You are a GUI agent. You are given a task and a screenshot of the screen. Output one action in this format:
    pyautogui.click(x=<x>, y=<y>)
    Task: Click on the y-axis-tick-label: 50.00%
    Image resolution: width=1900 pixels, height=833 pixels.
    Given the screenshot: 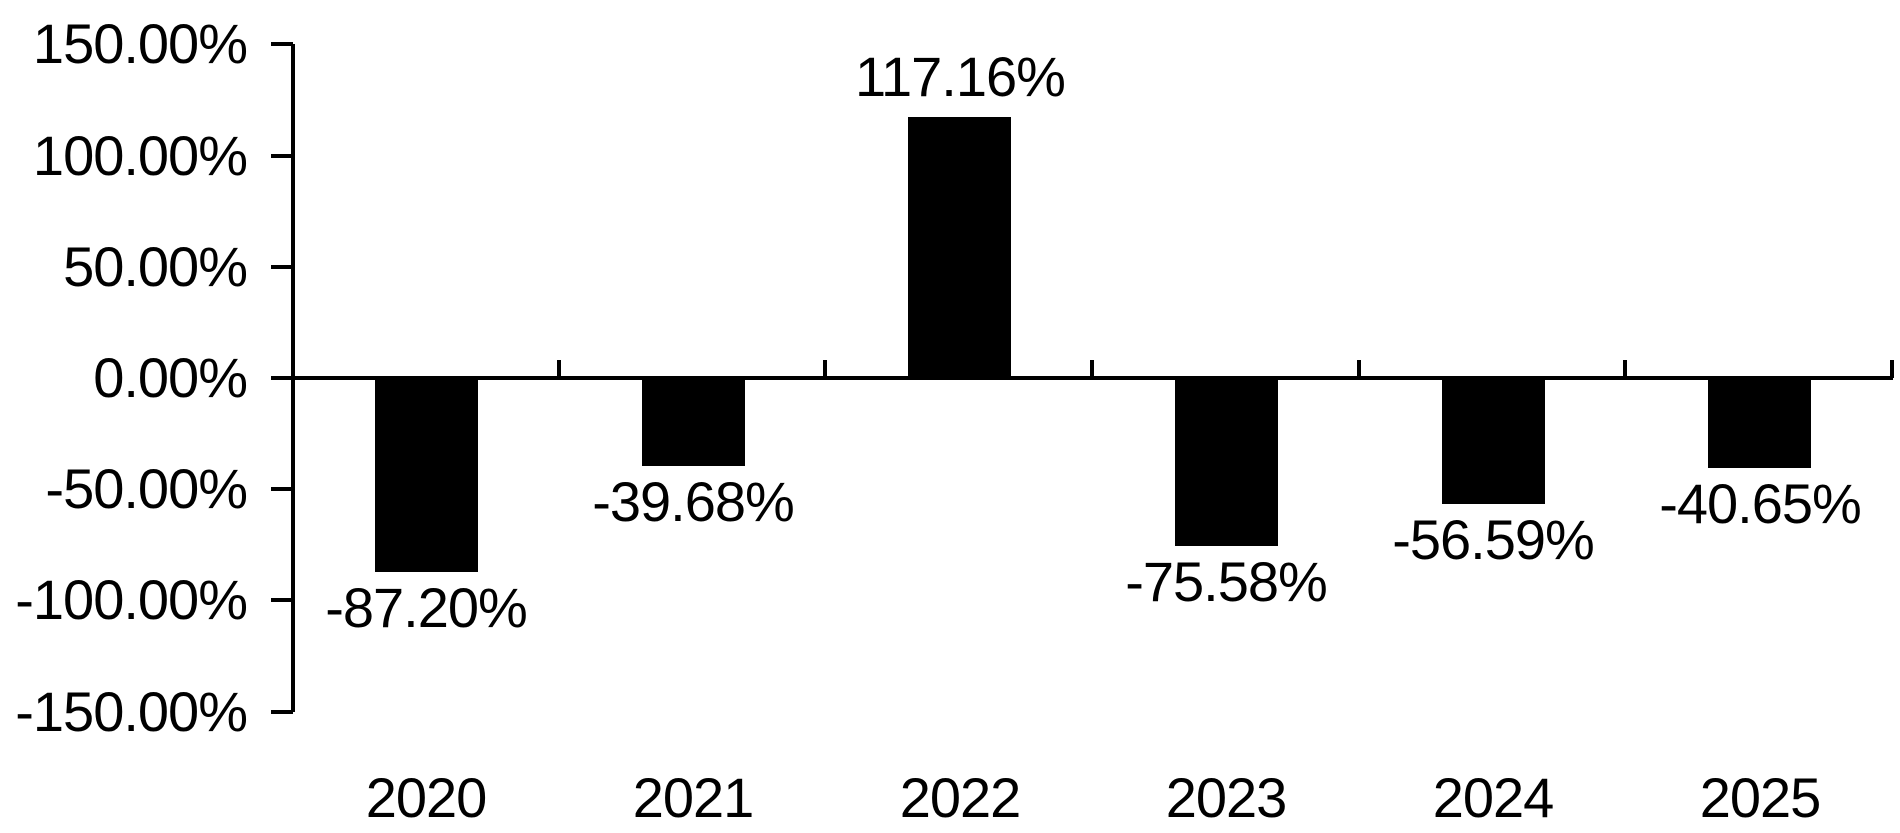 What is the action you would take?
    pyautogui.click(x=155, y=266)
    